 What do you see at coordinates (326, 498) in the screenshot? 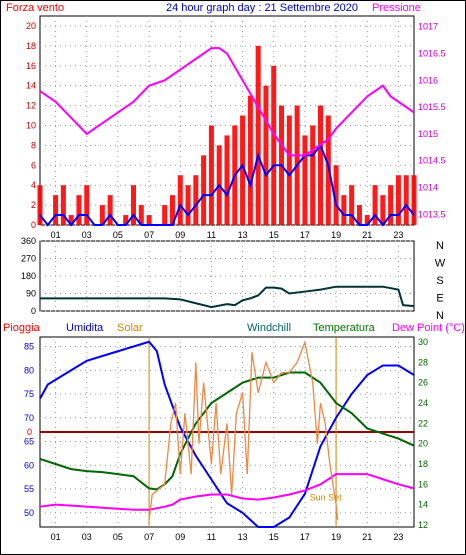
I see `sunset-annotation: Sun Set` at bounding box center [326, 498].